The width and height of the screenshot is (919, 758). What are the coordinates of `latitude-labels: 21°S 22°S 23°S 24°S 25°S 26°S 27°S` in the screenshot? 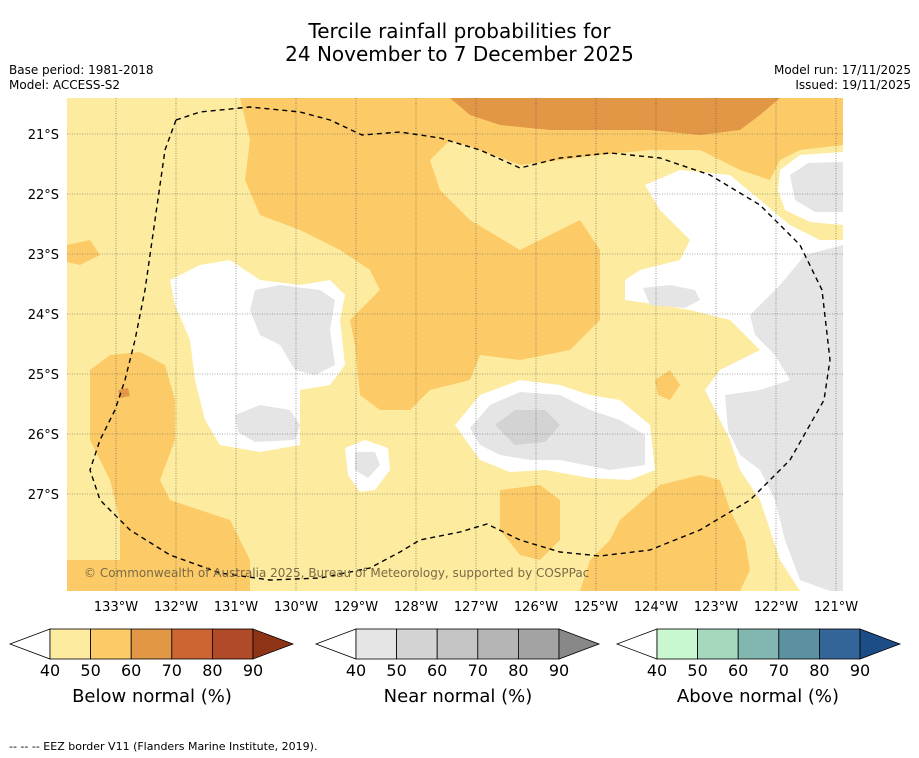 It's located at (43, 315).